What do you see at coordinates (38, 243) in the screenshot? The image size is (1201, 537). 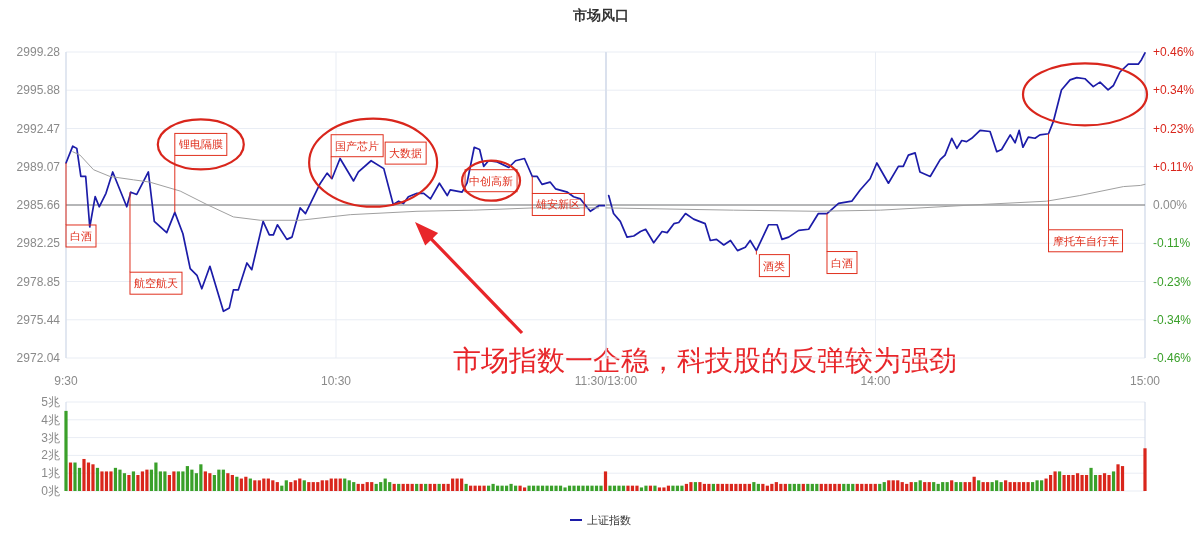 I see `y-tick-label: 2982.25` at bounding box center [38, 243].